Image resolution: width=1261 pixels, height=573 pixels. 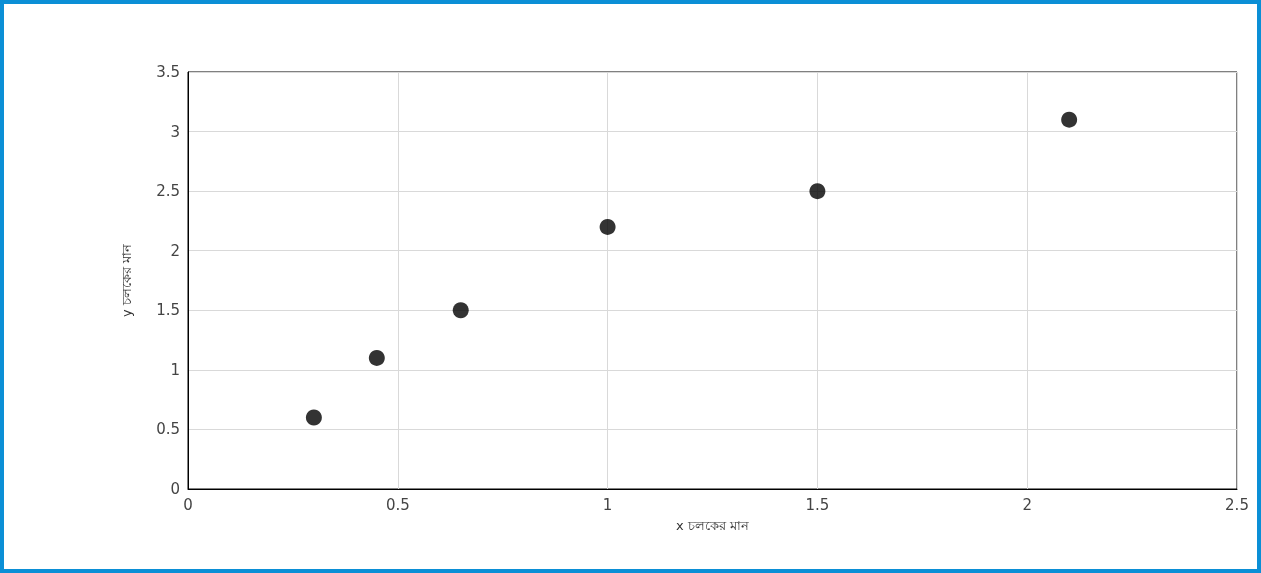 What do you see at coordinates (1027, 504) in the screenshot?
I see `x-tick-label: 2` at bounding box center [1027, 504].